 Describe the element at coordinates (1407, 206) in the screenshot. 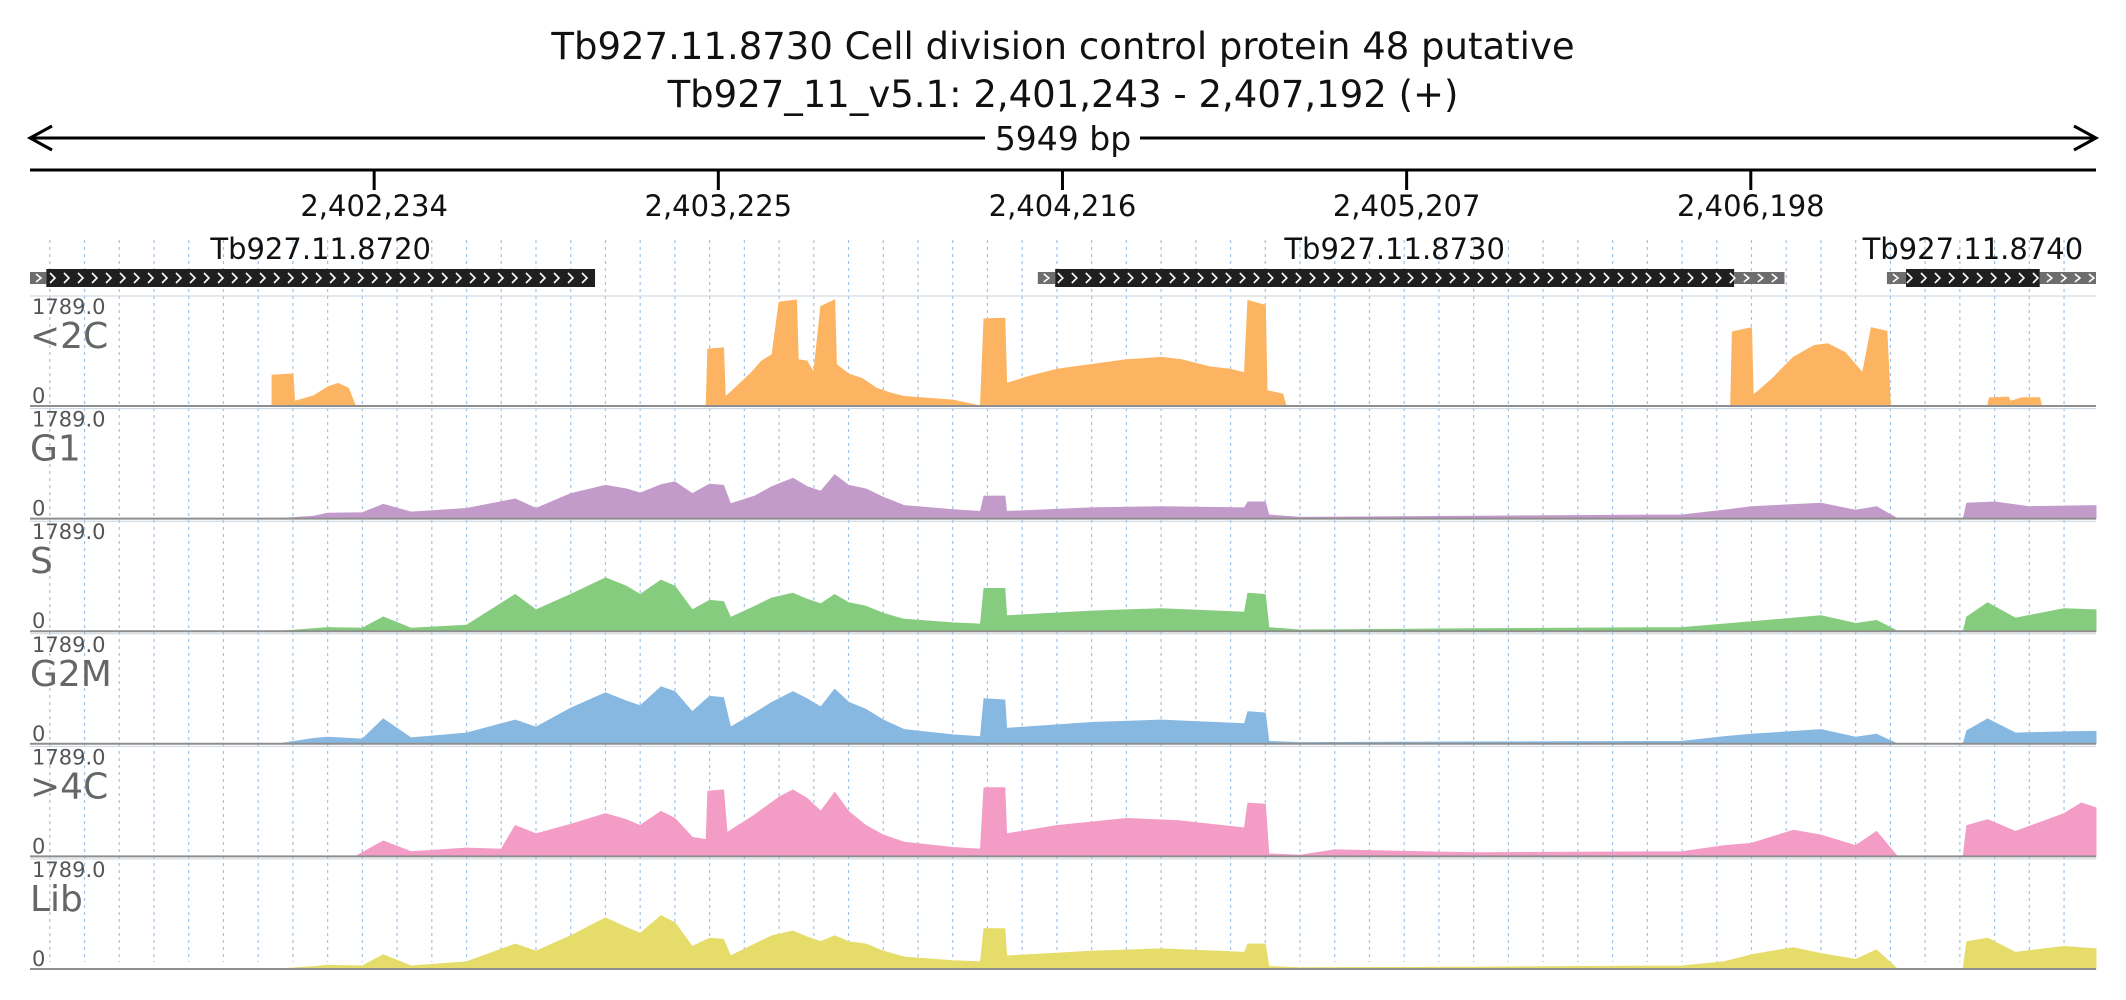

I see `axis-tick-label: 2,405,207` at that location.